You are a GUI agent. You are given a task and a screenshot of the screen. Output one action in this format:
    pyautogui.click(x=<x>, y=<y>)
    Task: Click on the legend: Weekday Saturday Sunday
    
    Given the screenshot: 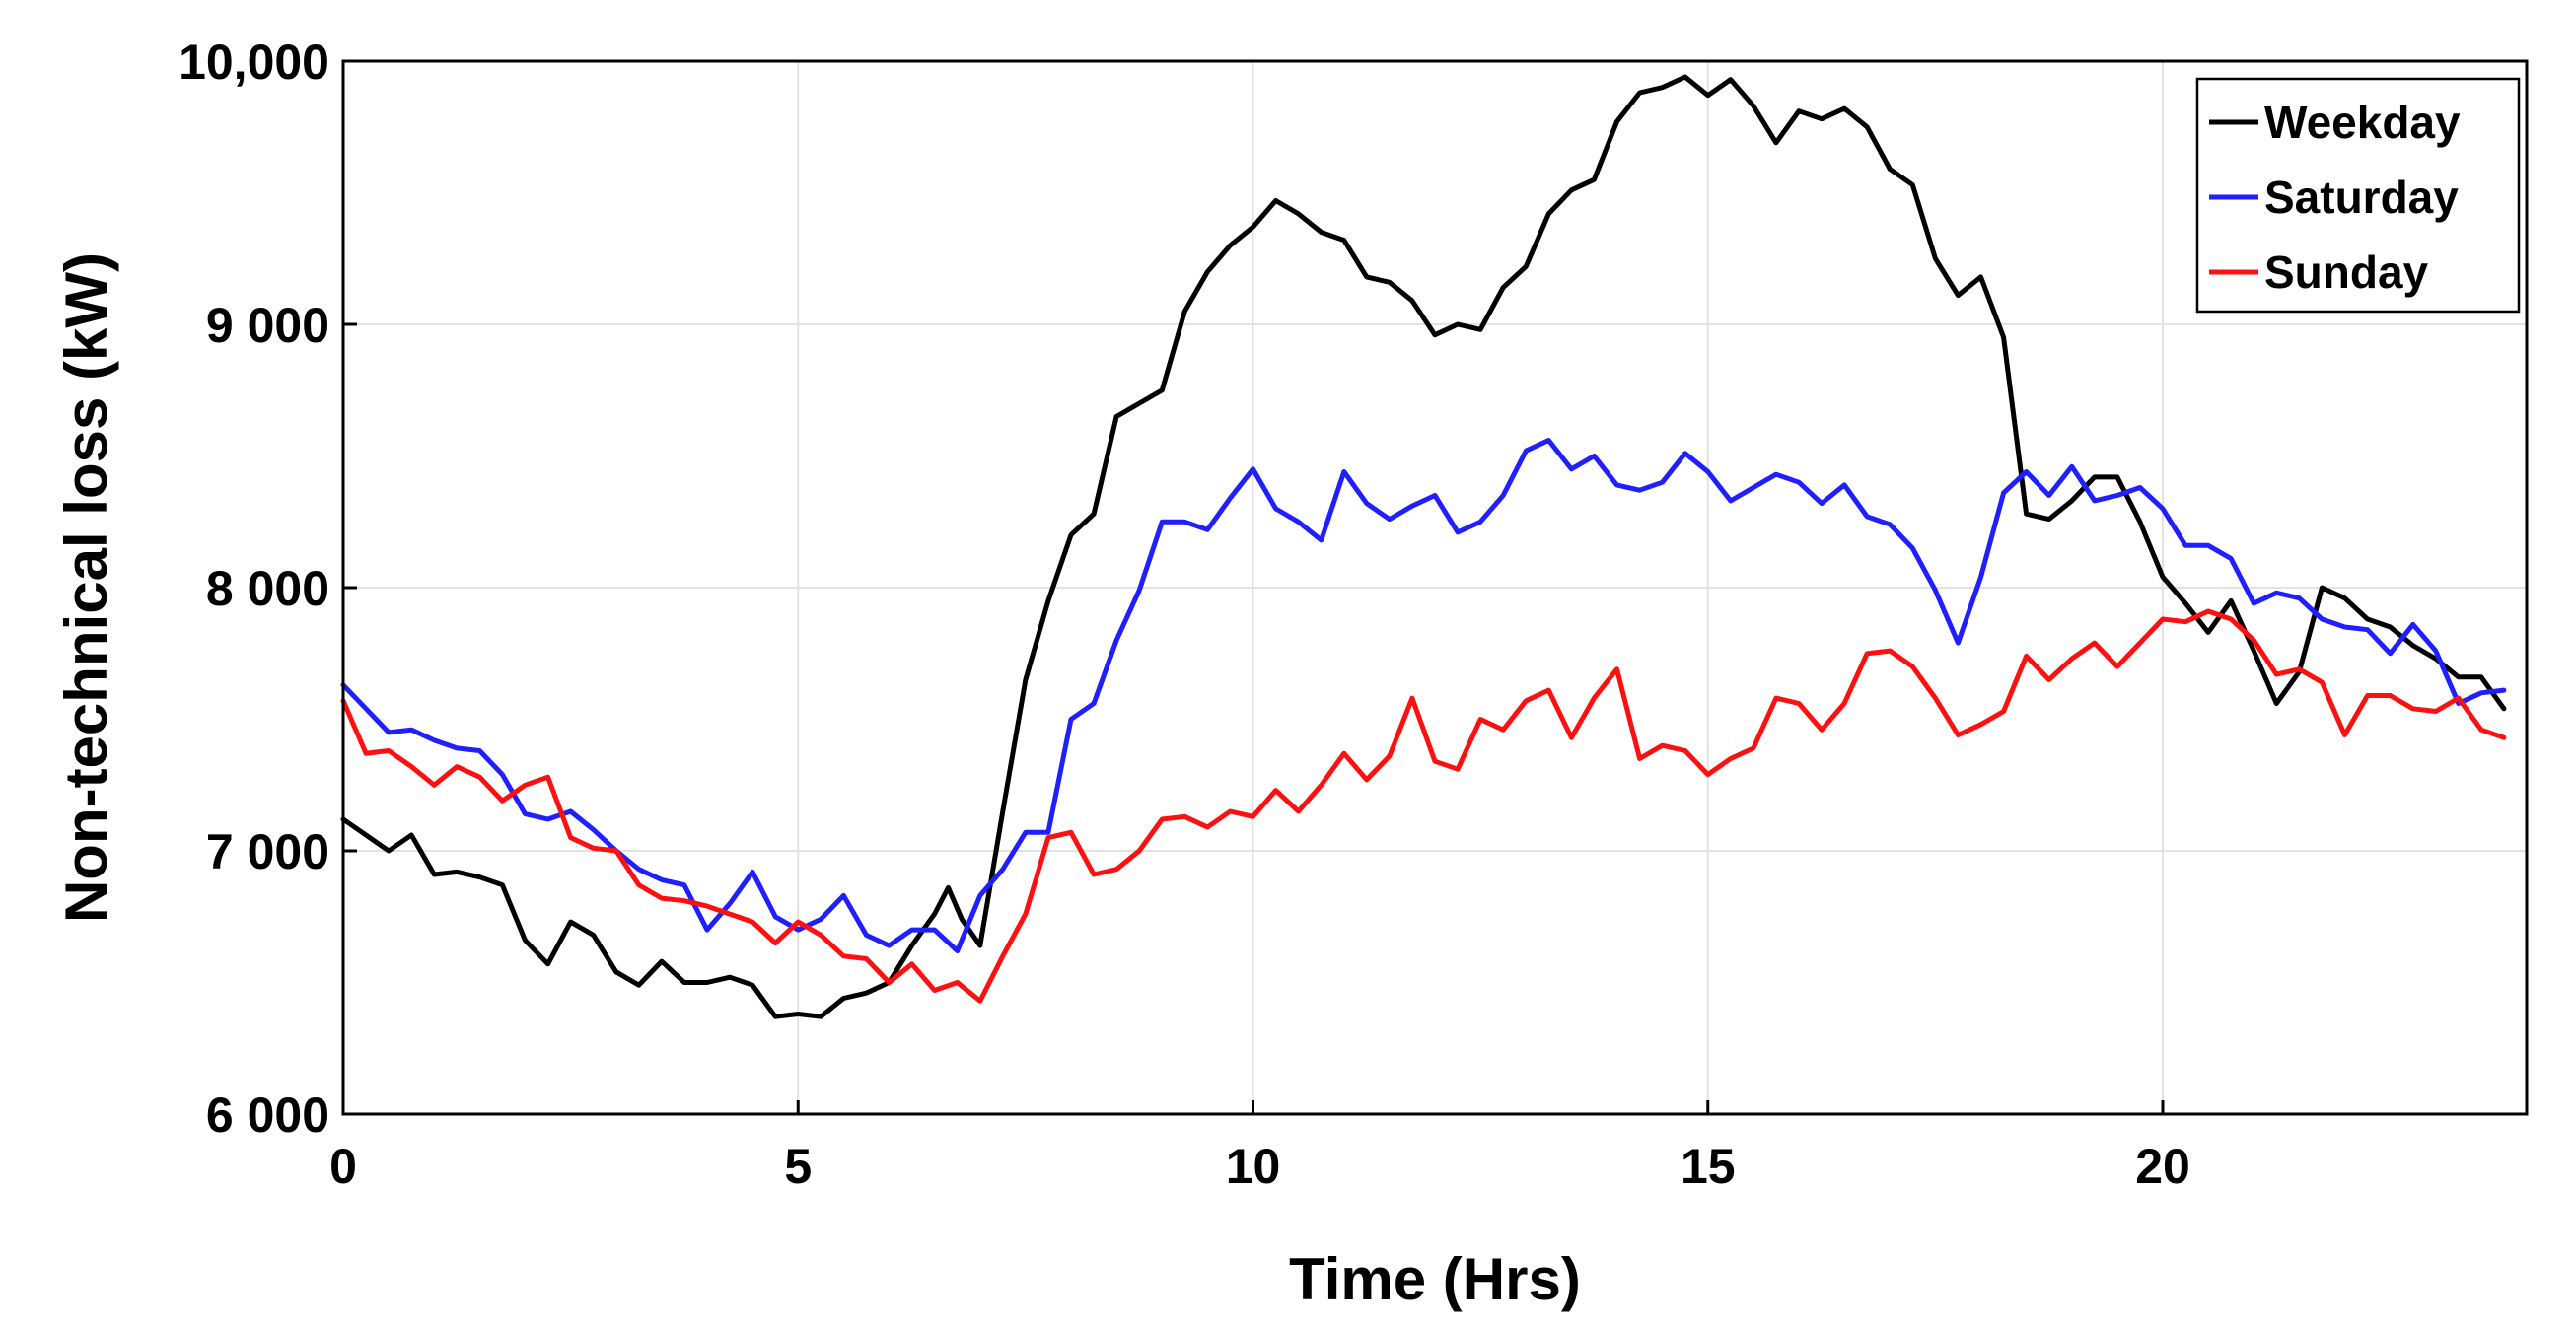 What is the action you would take?
    pyautogui.click(x=2358, y=195)
    